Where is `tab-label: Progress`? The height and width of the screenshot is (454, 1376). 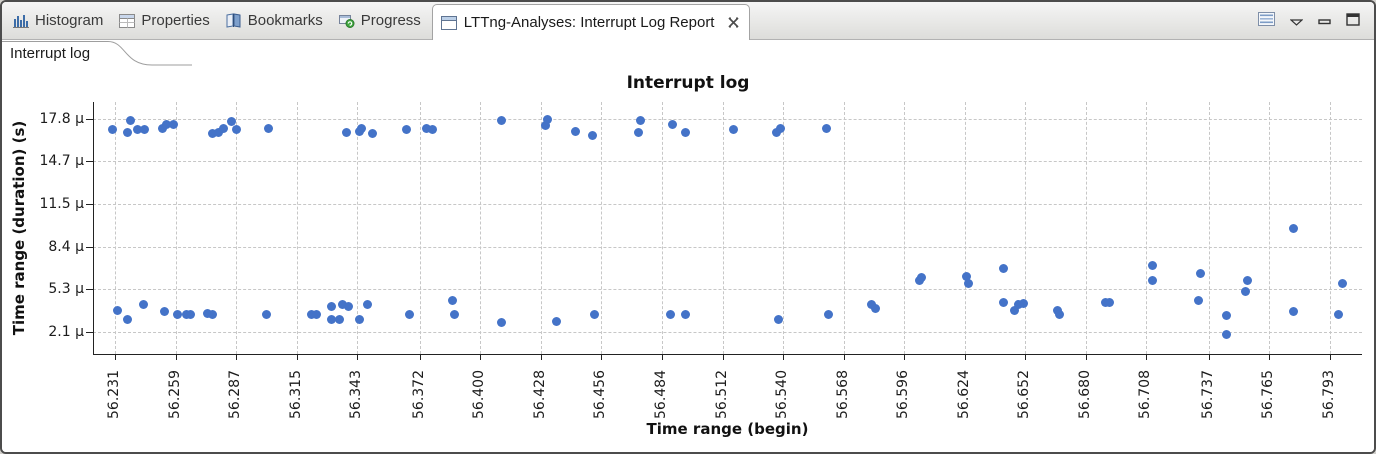
tab-label: Progress is located at coordinates (390, 20).